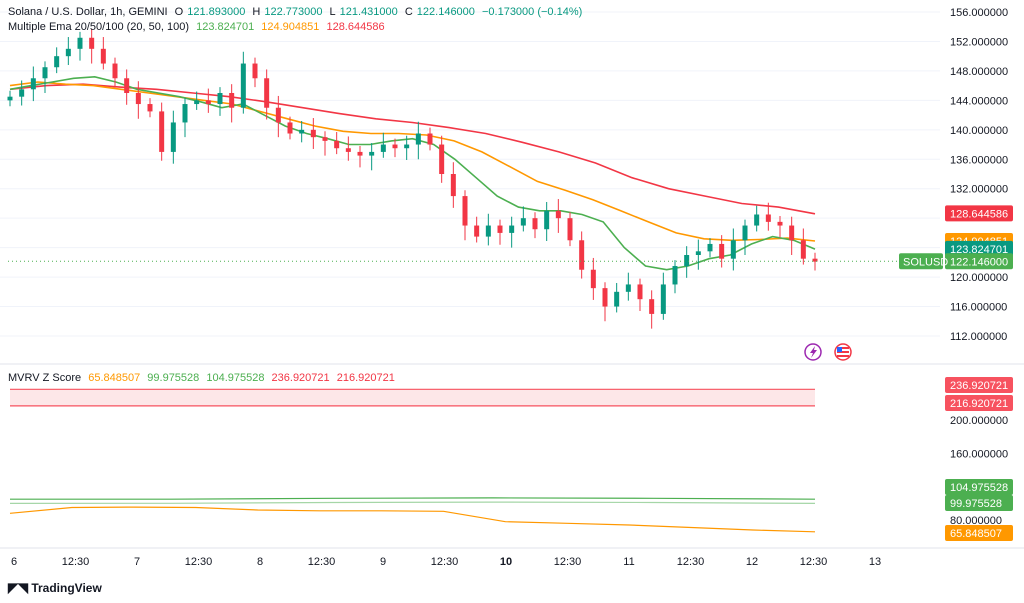 Image resolution: width=1024 pixels, height=603 pixels. I want to click on time-tick-label: 6, so click(14, 562).